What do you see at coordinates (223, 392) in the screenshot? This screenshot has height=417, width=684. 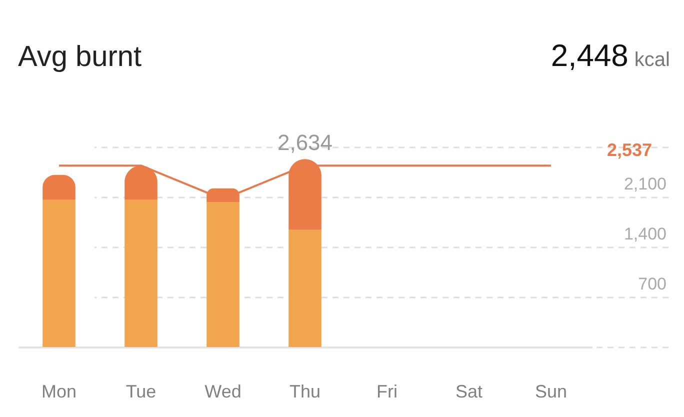 I see `x-tick-label: Wed` at bounding box center [223, 392].